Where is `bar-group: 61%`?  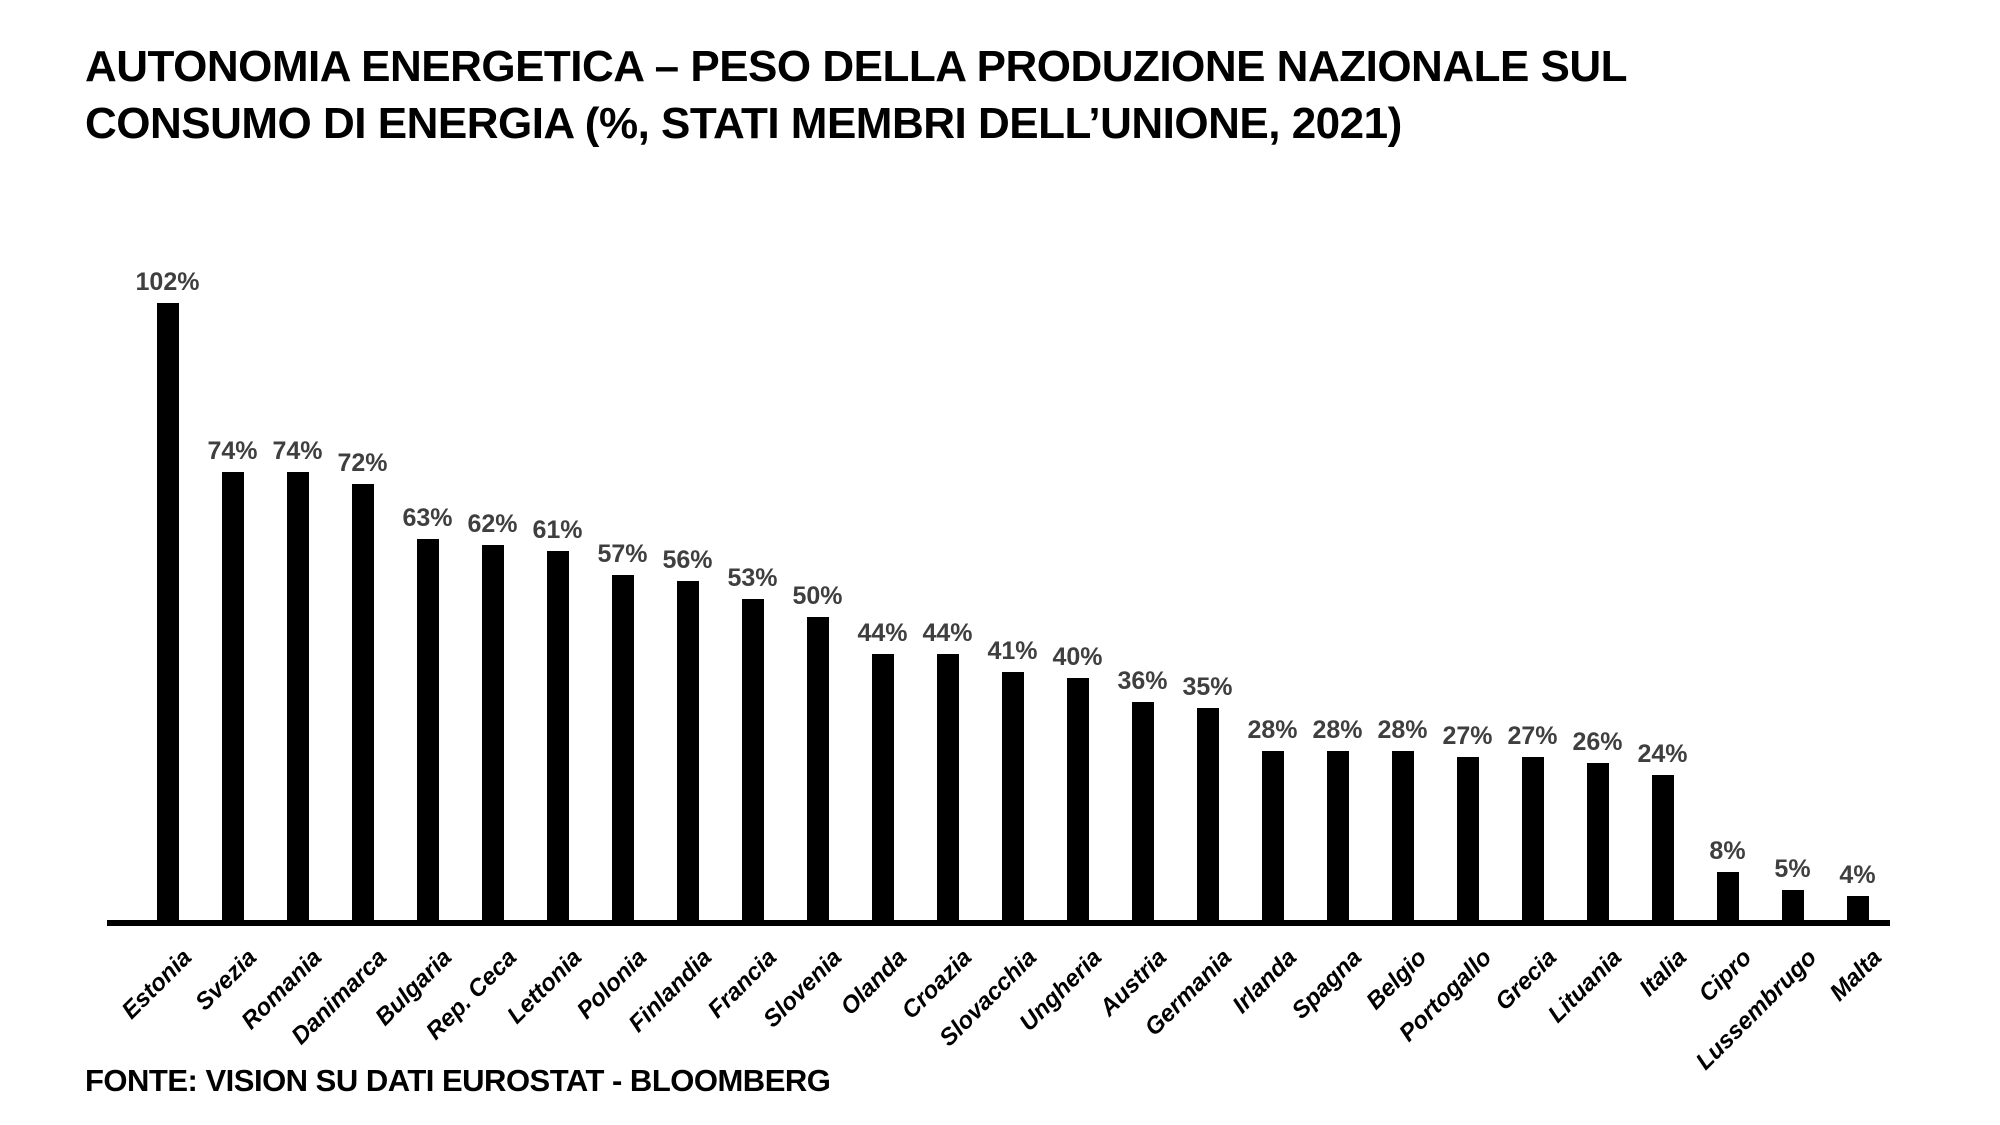 bar-group: 61% is located at coordinates (557, 585).